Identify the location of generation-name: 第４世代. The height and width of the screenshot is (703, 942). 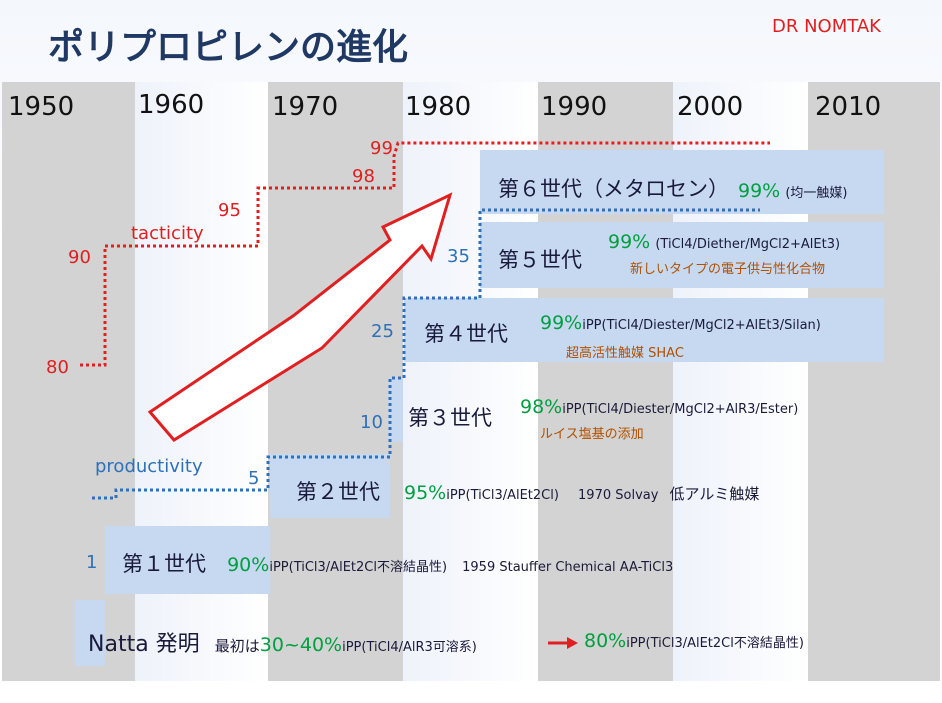
(466, 334).